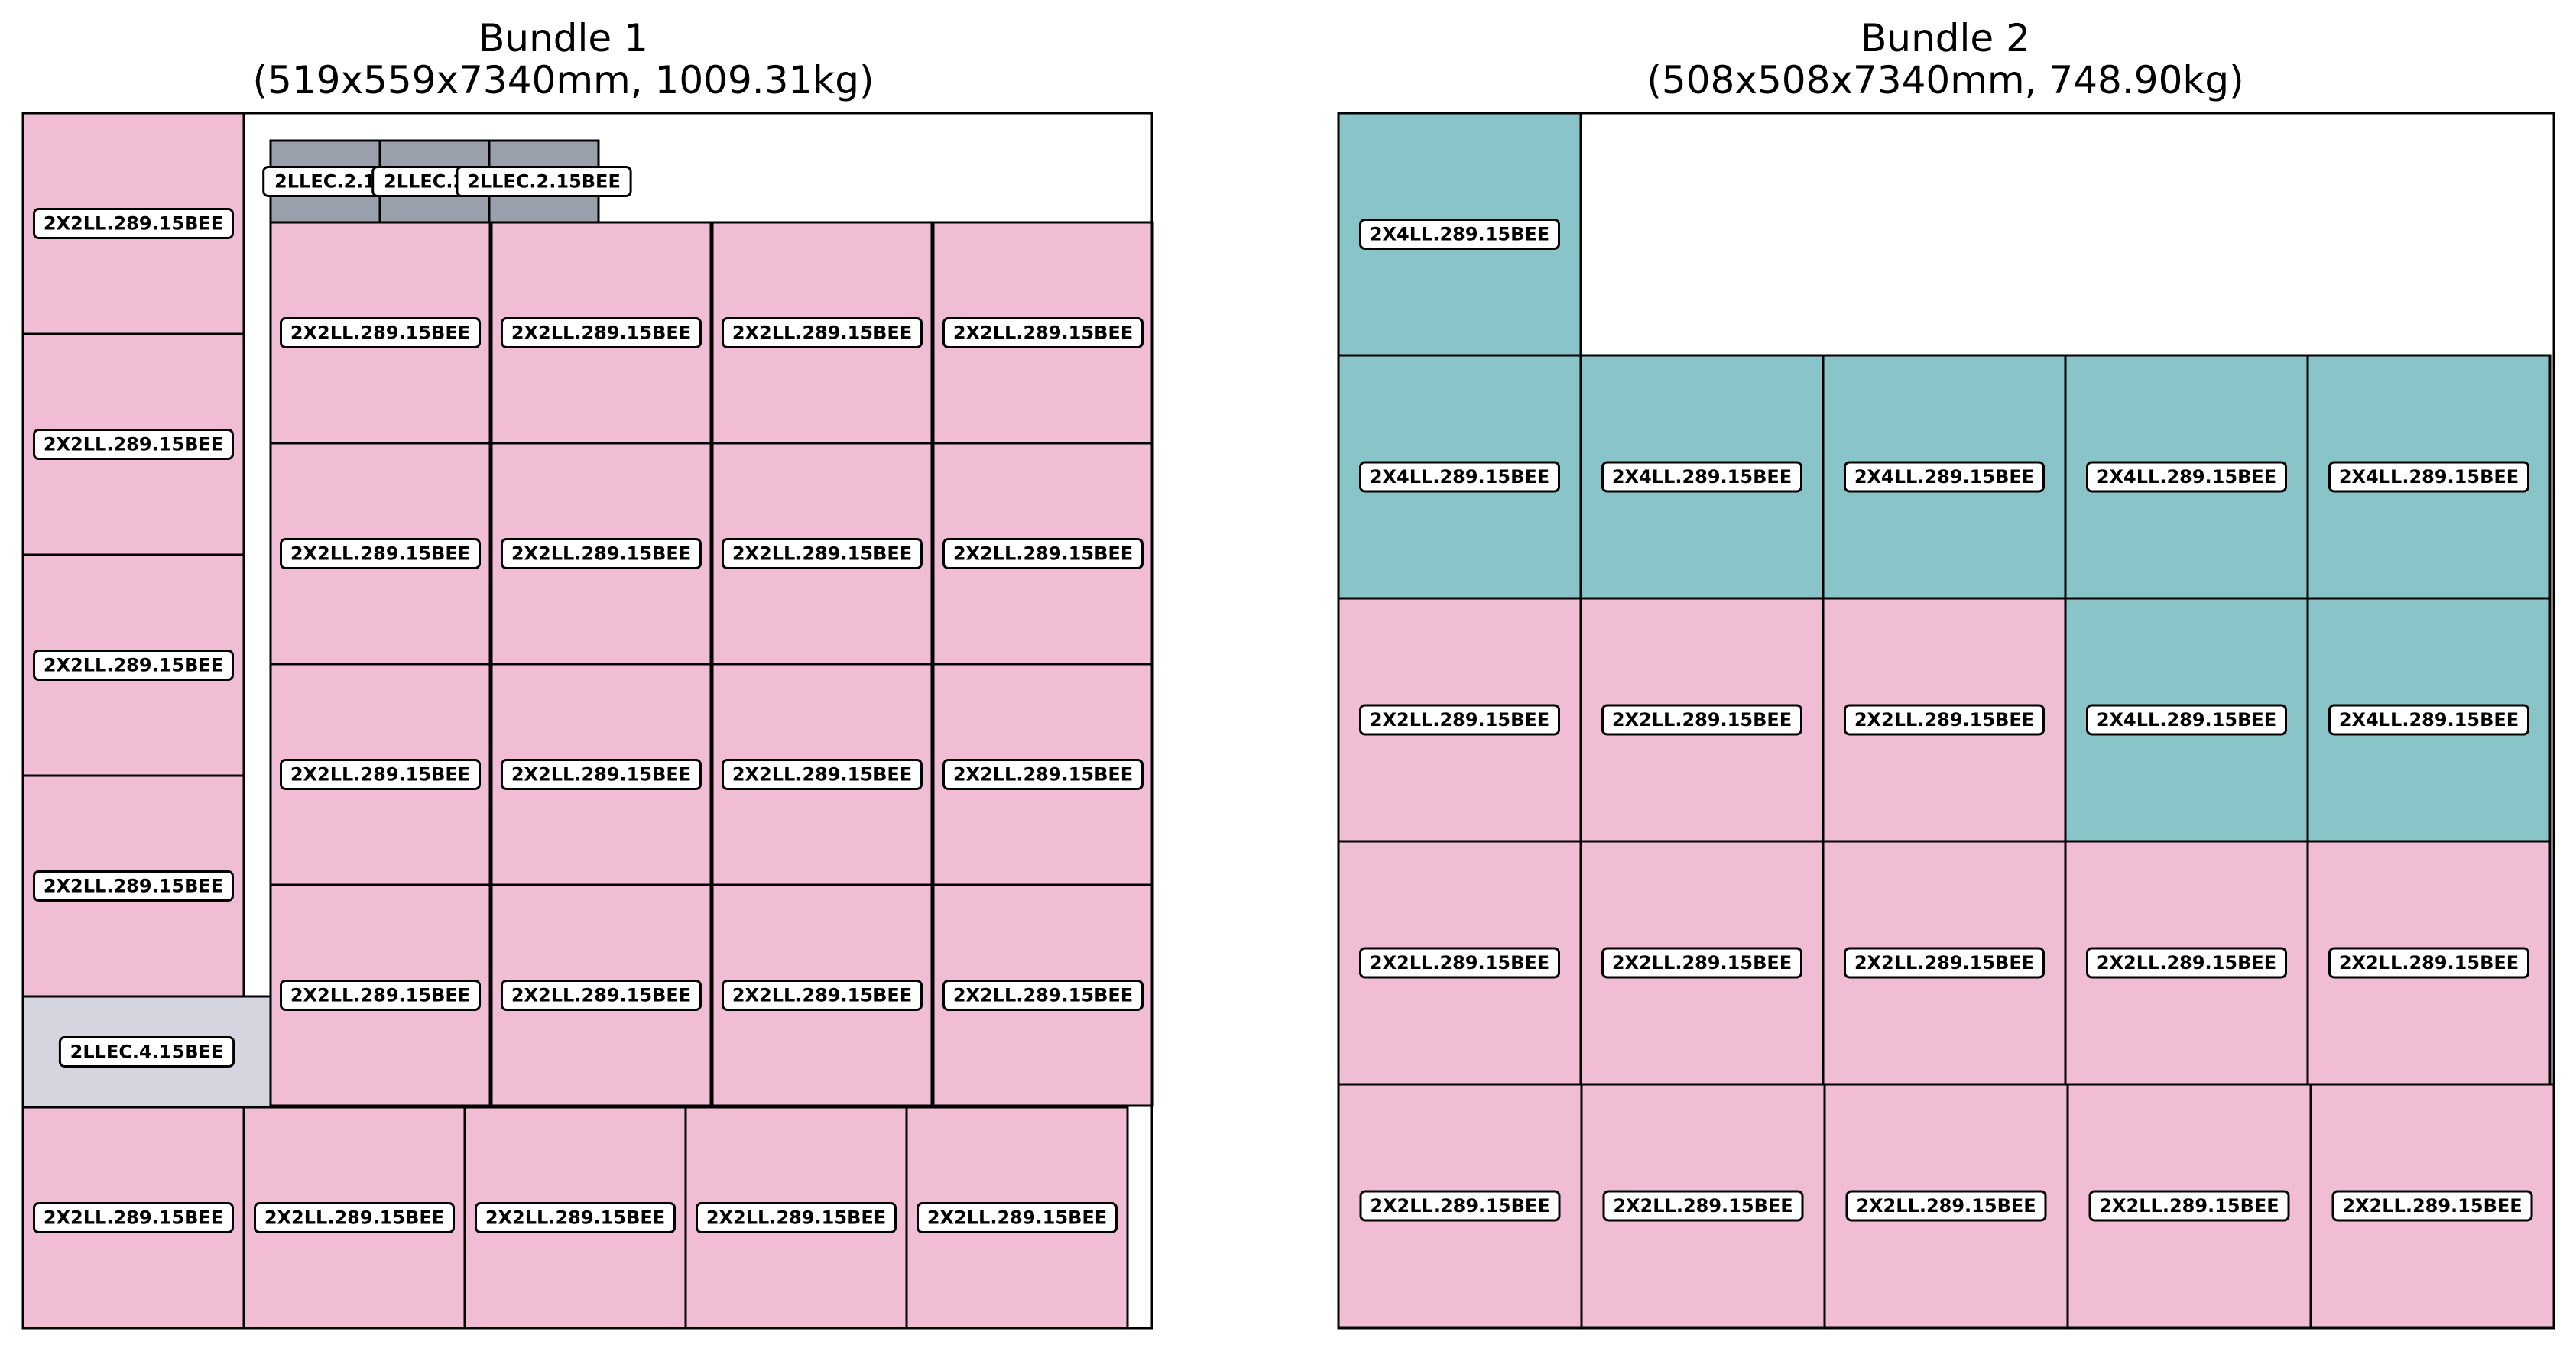  Describe the element at coordinates (325, 182) in the screenshot. I see `item-label: 2LLEC.2.1` at that location.